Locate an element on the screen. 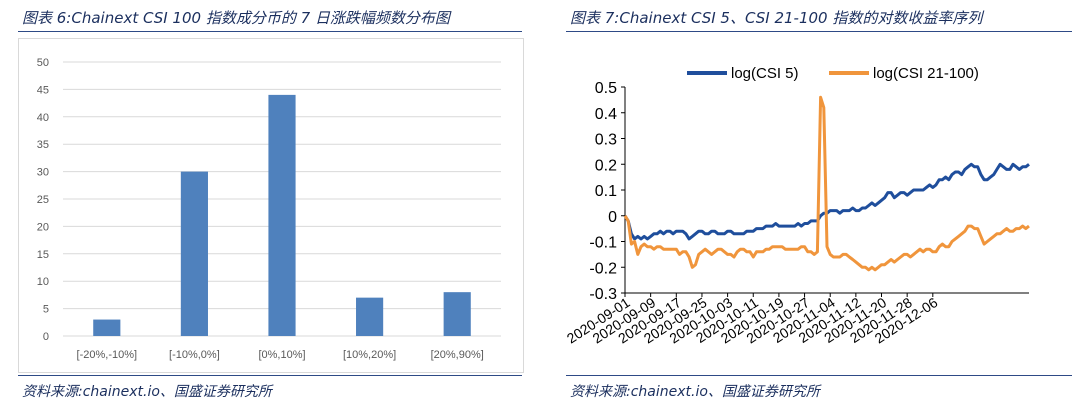 This screenshot has height=404, width=1080. y-tick-label: 20 is located at coordinates (43, 227).